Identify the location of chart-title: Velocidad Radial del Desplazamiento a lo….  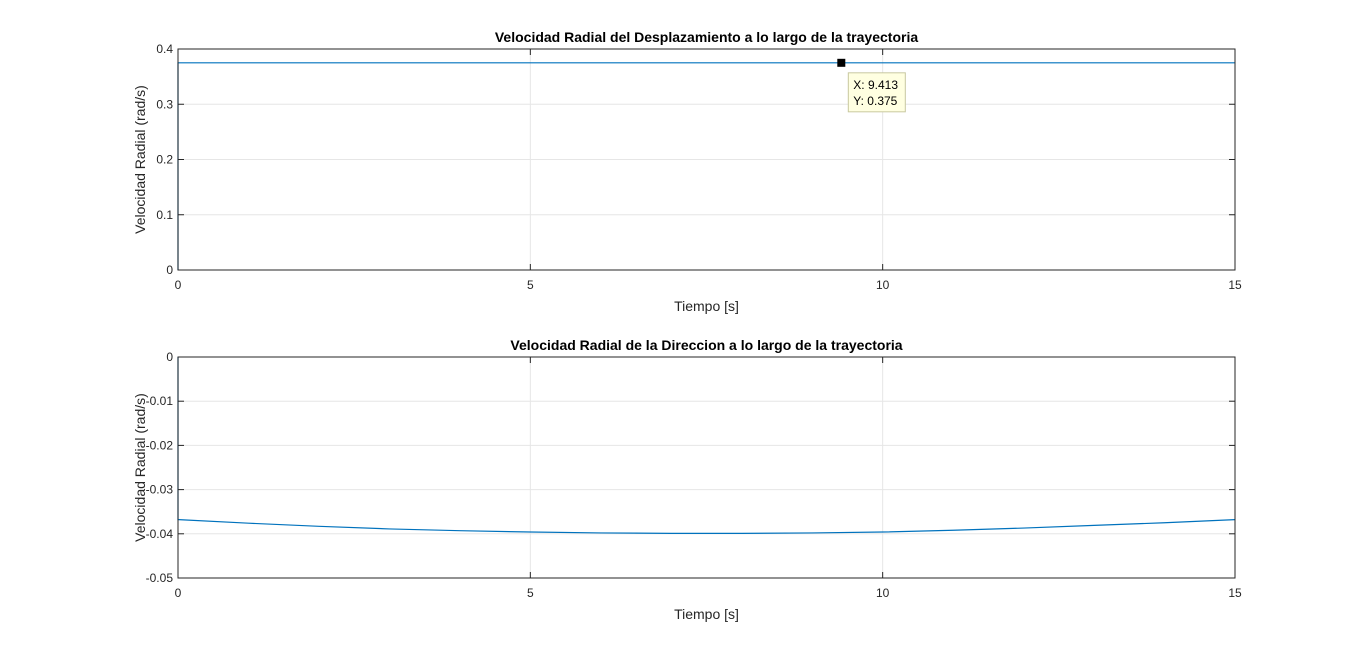
(706, 37).